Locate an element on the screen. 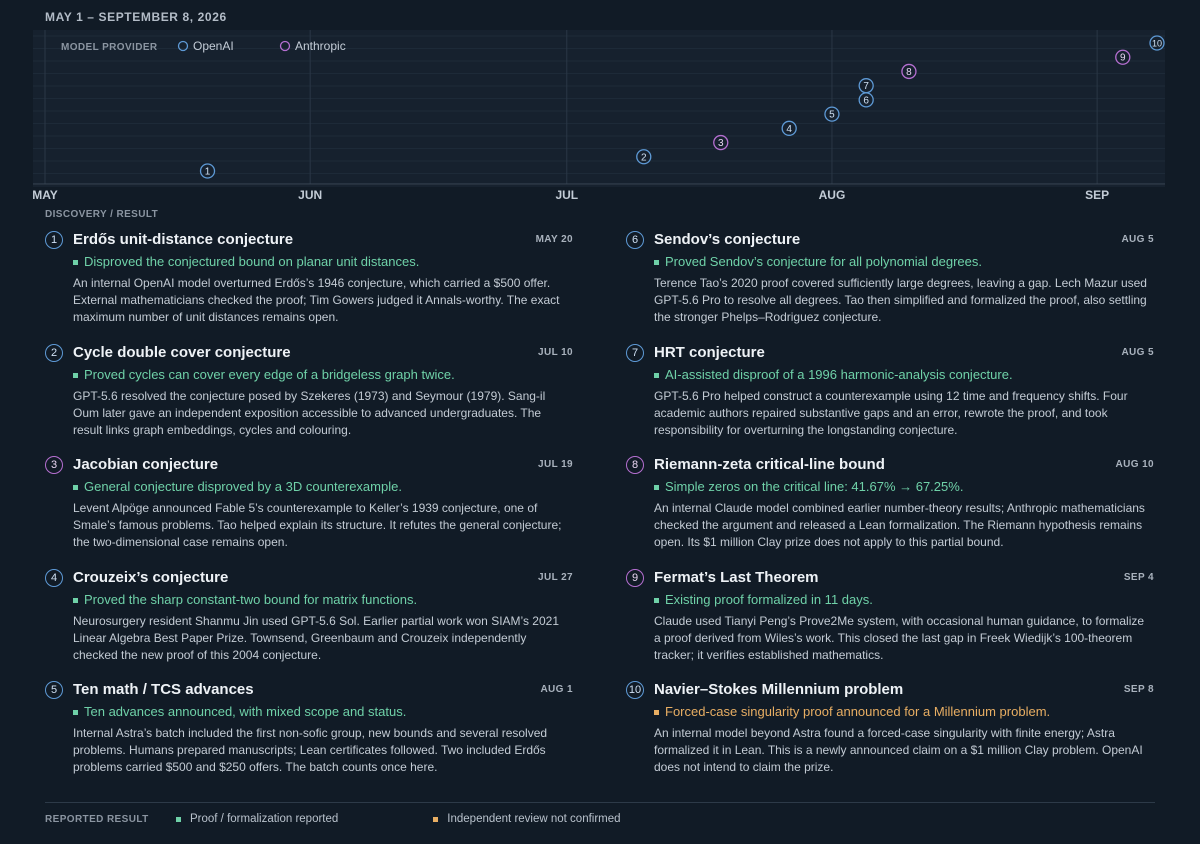 This screenshot has height=844, width=1200. section-label: DISCOVERY / RESULT is located at coordinates (102, 214).